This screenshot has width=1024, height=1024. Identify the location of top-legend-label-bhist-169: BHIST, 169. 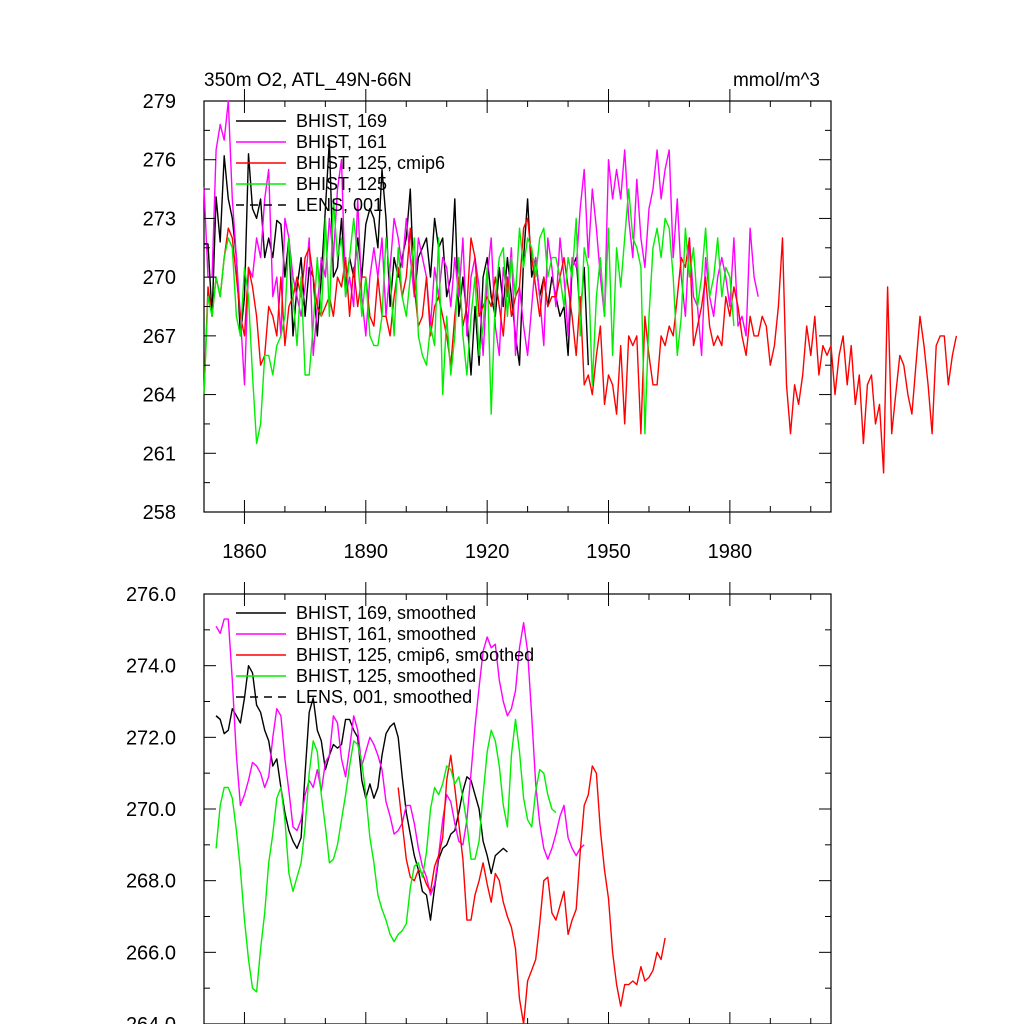
(341, 121).